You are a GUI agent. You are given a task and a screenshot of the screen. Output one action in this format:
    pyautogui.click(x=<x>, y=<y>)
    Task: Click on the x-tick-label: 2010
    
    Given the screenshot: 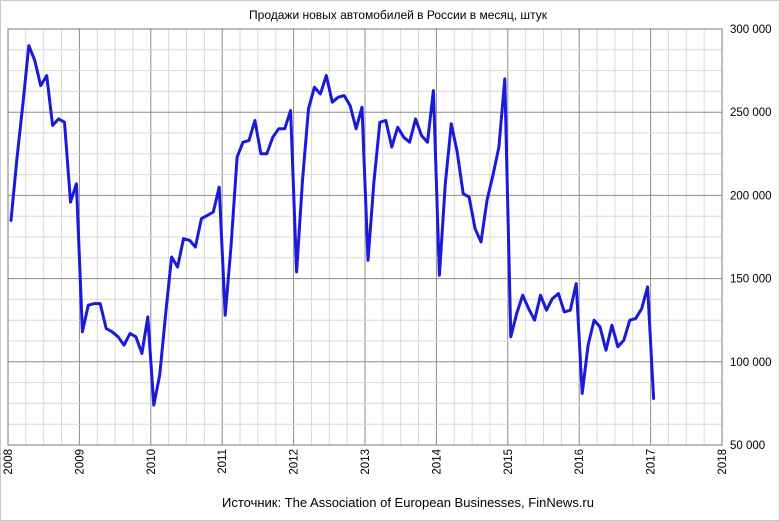 What is the action you would take?
    pyautogui.click(x=152, y=462)
    